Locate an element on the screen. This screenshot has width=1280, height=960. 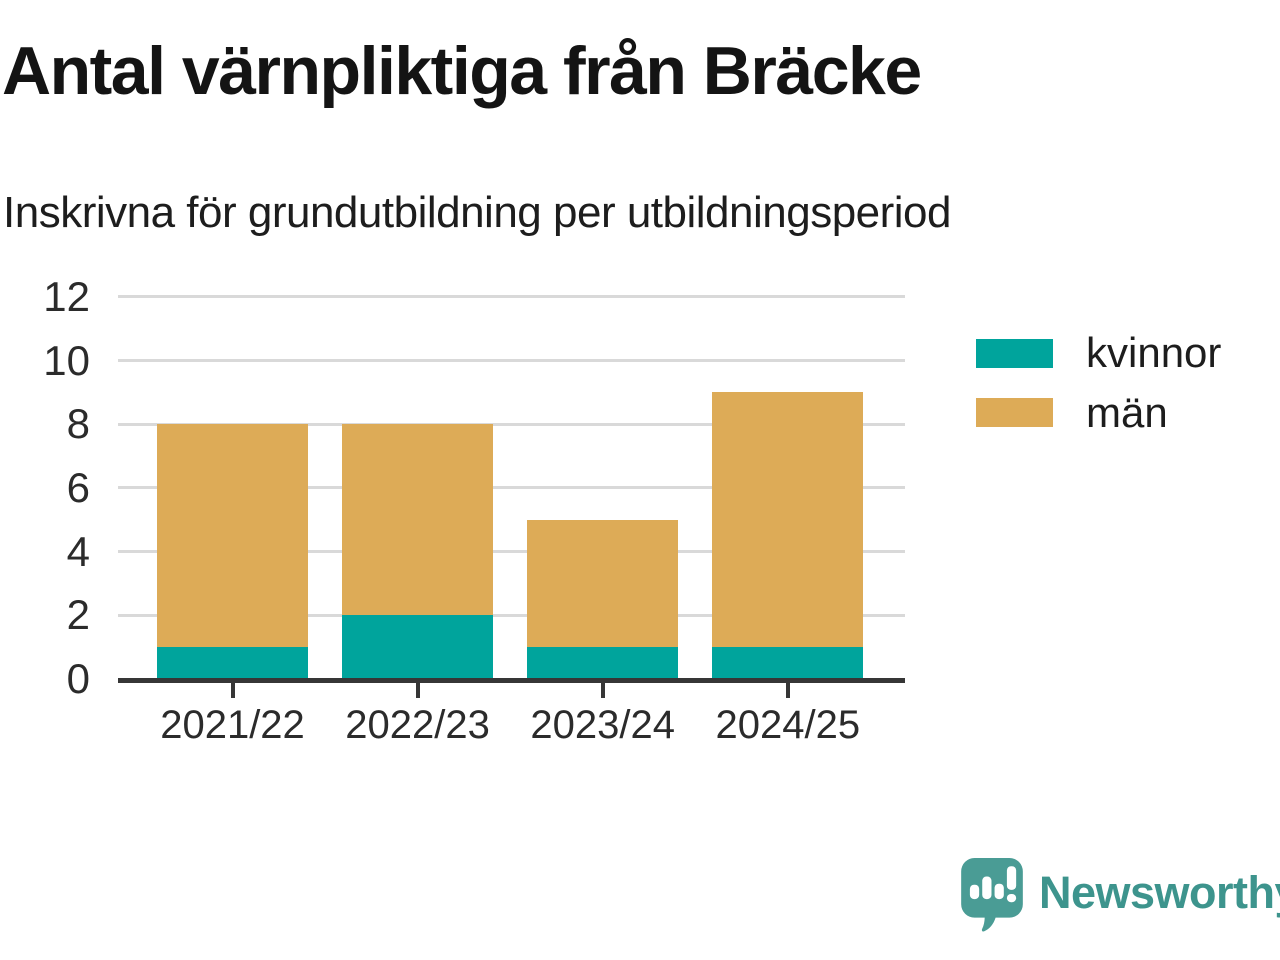
legend-item-kvinnor: kvinnor is located at coordinates (1098, 353).